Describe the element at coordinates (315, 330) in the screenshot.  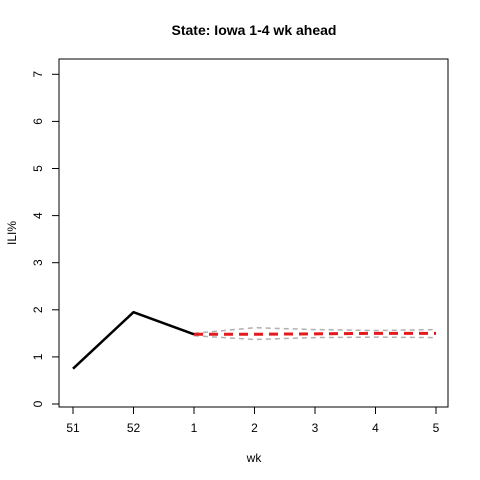
I see `upper-interval-series-line` at that location.